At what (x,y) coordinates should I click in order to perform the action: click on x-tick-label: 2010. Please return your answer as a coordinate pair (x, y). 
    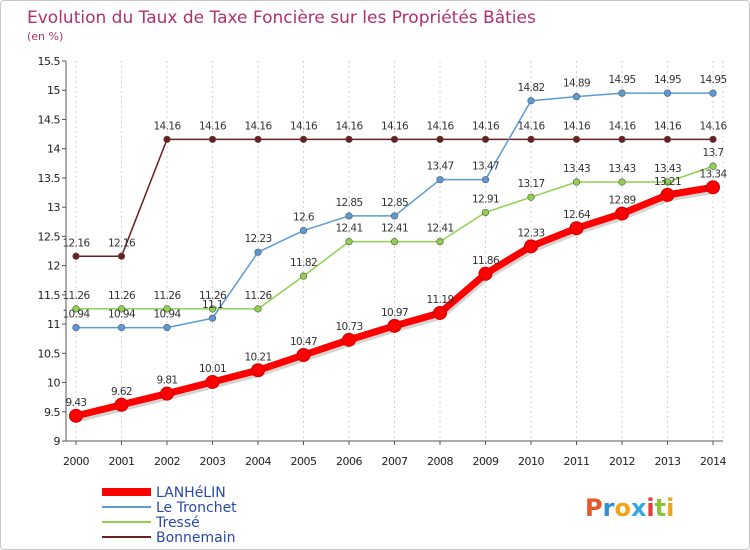
    Looking at the image, I should click on (531, 461).